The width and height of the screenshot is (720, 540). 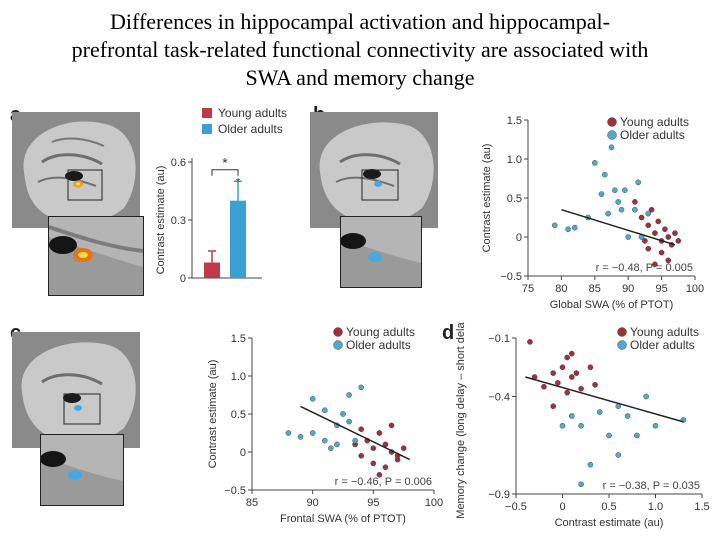 What do you see at coordinates (609, 523) in the screenshot?
I see `x-axis-label: Contrast estimate (au)` at bounding box center [609, 523].